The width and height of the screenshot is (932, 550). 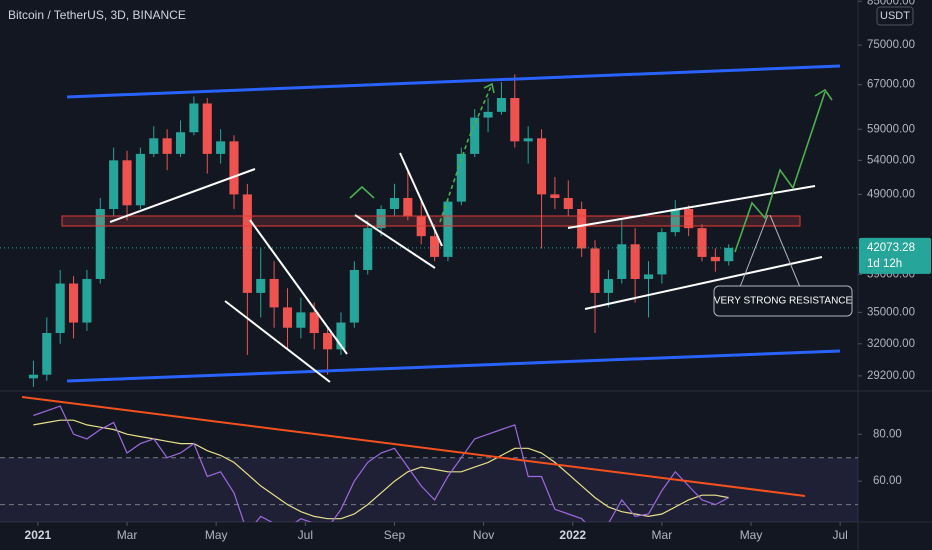 I want to click on channel-bottom, so click(x=453, y=366).